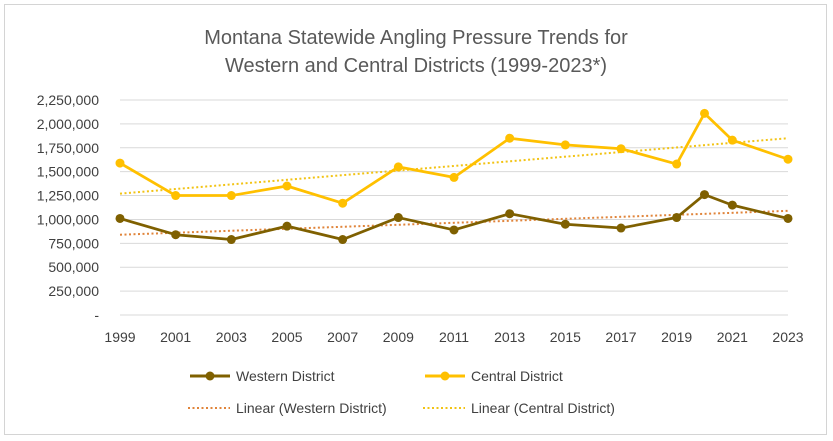  I want to click on data-point-s0-2021, so click(732, 205).